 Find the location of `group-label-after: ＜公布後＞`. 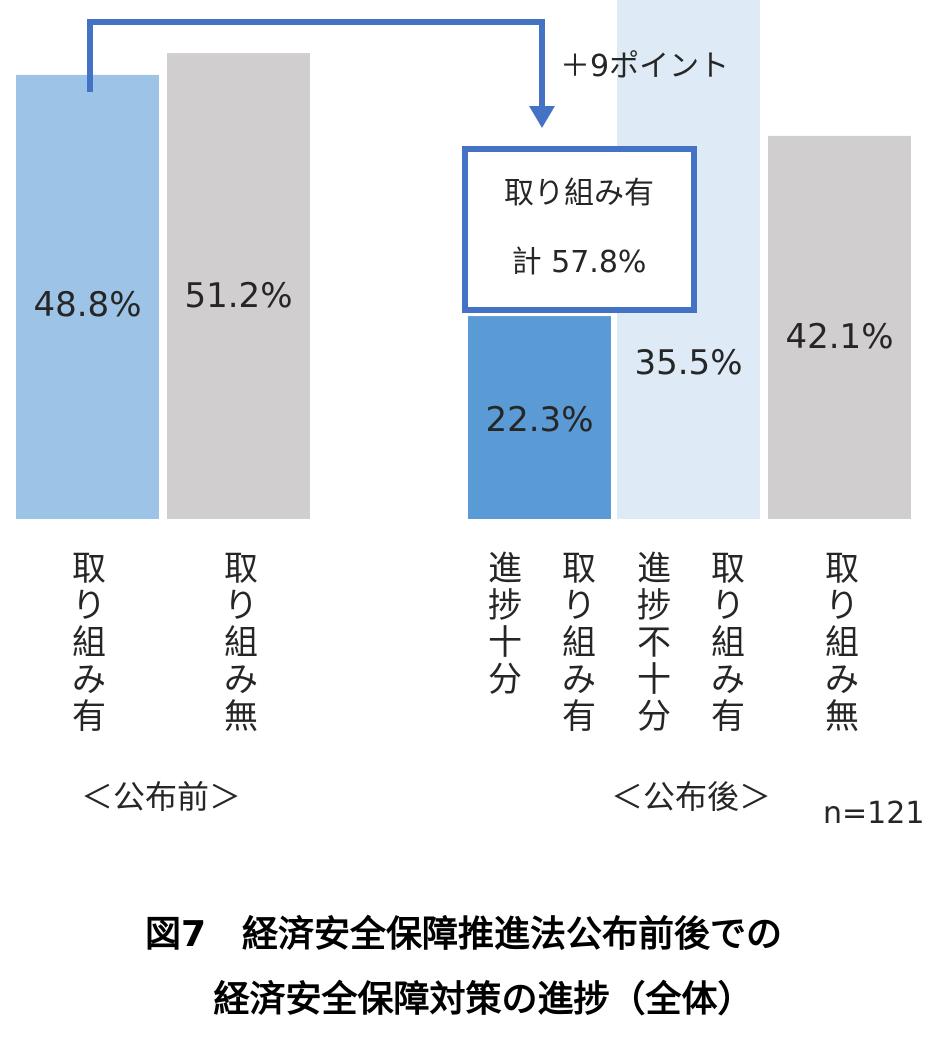

group-label-after: ＜公布後＞ is located at coordinates (691, 797).